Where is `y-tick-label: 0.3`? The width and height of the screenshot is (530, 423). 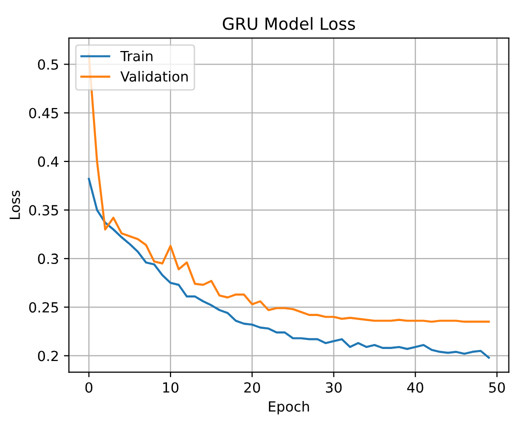 y-tick-label: 0.3 is located at coordinates (48, 259).